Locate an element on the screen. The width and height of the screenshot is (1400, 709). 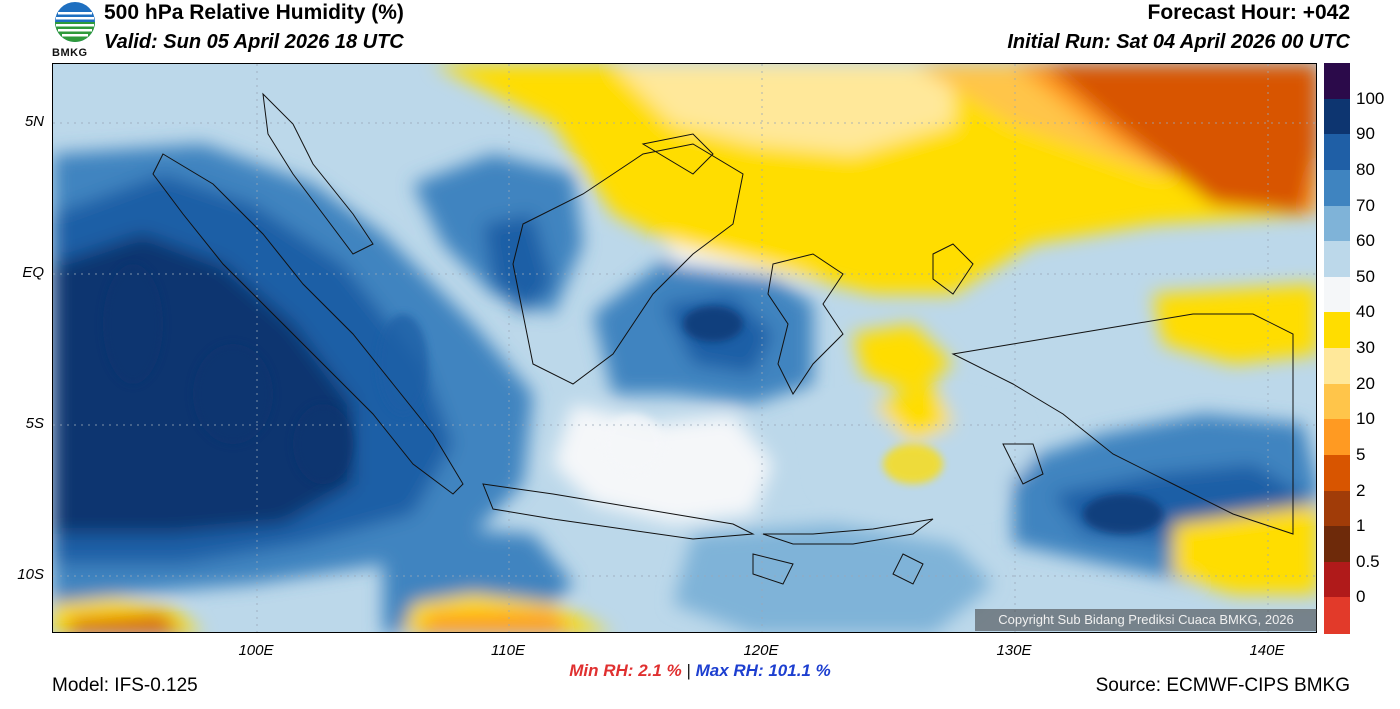
bmkg-logo-emblem is located at coordinates (75, 22).